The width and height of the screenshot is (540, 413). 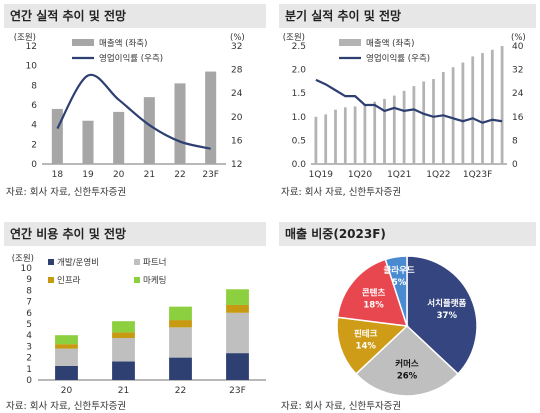 What do you see at coordinates (135, 234) in the screenshot?
I see `annual-cost-title: 연간 비용 추이 및 전망` at bounding box center [135, 234].